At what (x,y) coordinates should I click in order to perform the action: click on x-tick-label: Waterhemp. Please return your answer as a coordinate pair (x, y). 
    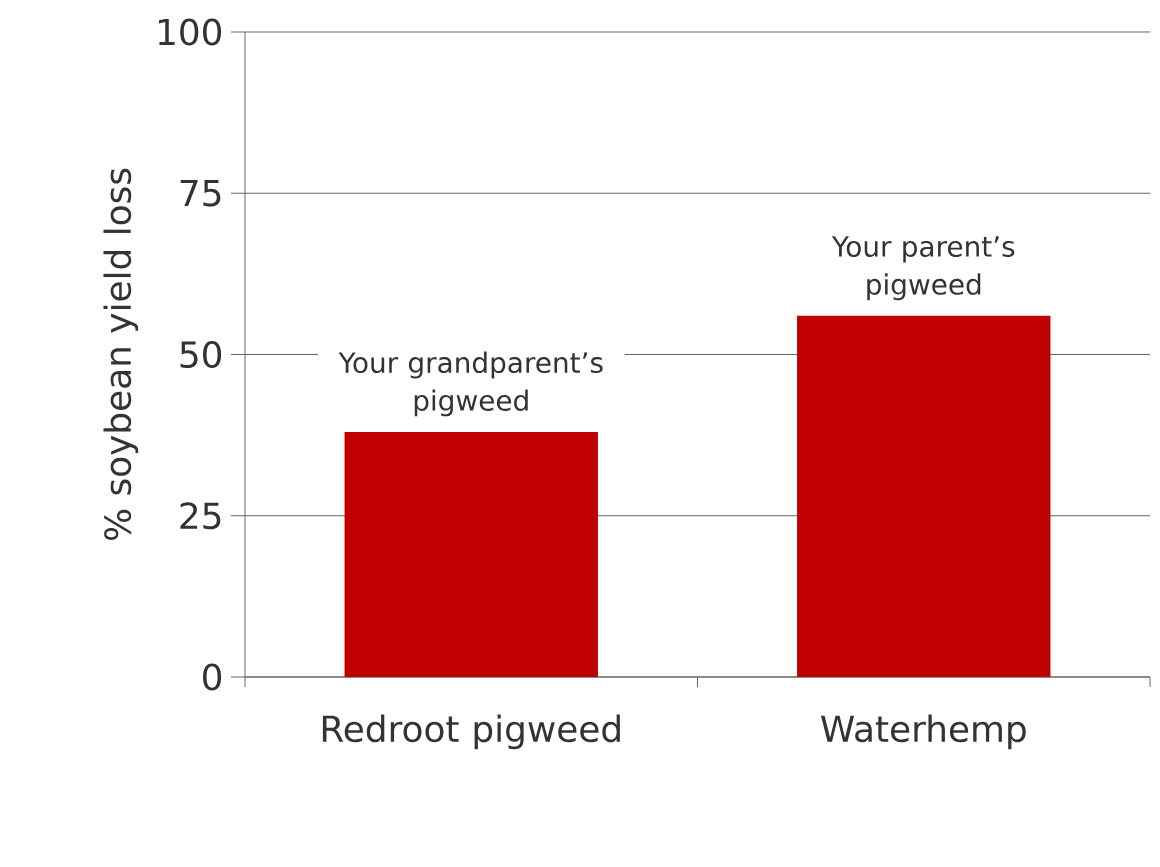
    Looking at the image, I should click on (923, 732).